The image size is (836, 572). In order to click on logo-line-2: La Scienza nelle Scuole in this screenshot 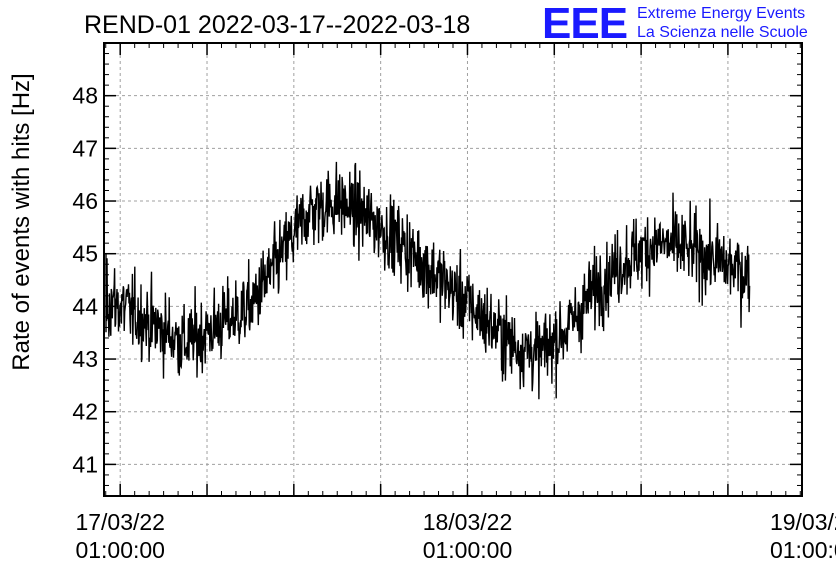, I will do `click(722, 32)`.